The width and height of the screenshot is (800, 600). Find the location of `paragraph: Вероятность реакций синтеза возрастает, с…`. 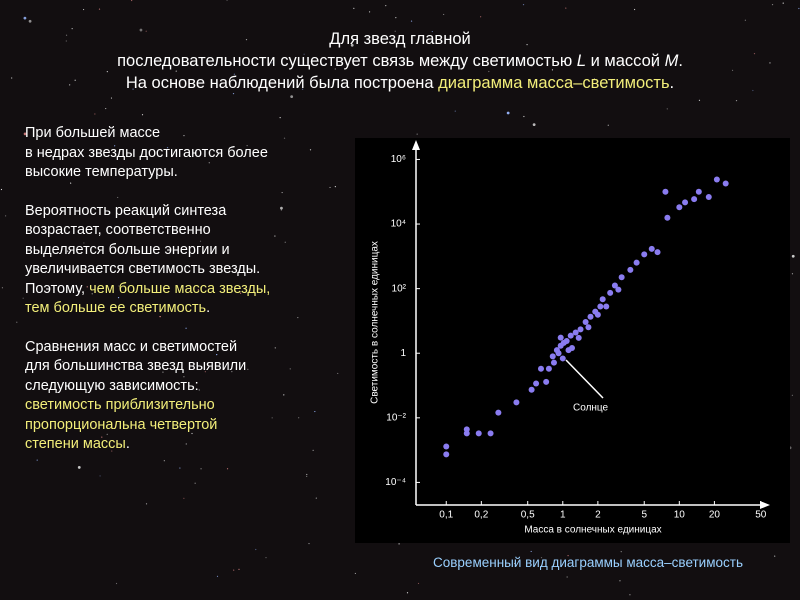

paragraph: Вероятность реакций синтеза возрастает, с… is located at coordinates (147, 260).